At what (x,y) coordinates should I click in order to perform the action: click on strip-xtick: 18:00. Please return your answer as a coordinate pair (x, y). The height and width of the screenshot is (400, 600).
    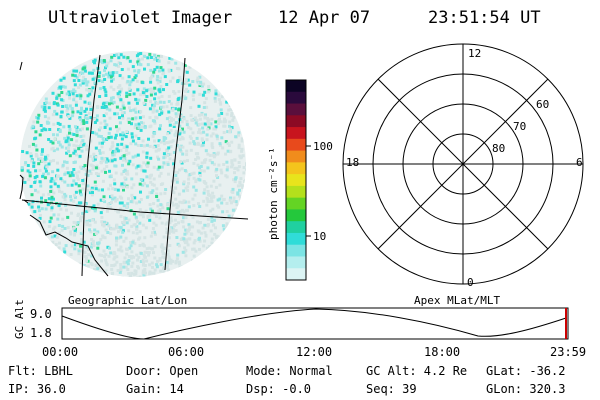
    Looking at the image, I should click on (442, 352).